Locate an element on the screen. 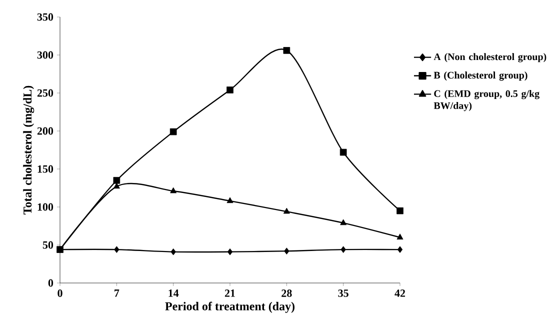  y-tick-label: 200 is located at coordinates (45, 131).